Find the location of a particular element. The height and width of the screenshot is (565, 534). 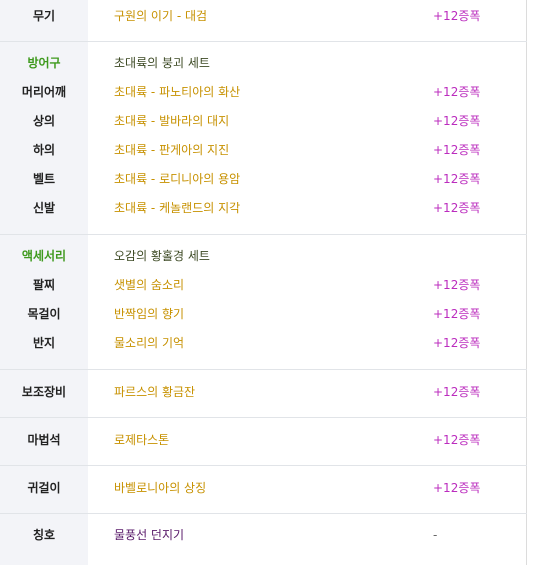

armor-row-shoes: 신발 초대륙 - 케놀랜드의 지각 +12증폭 is located at coordinates (263, 208).